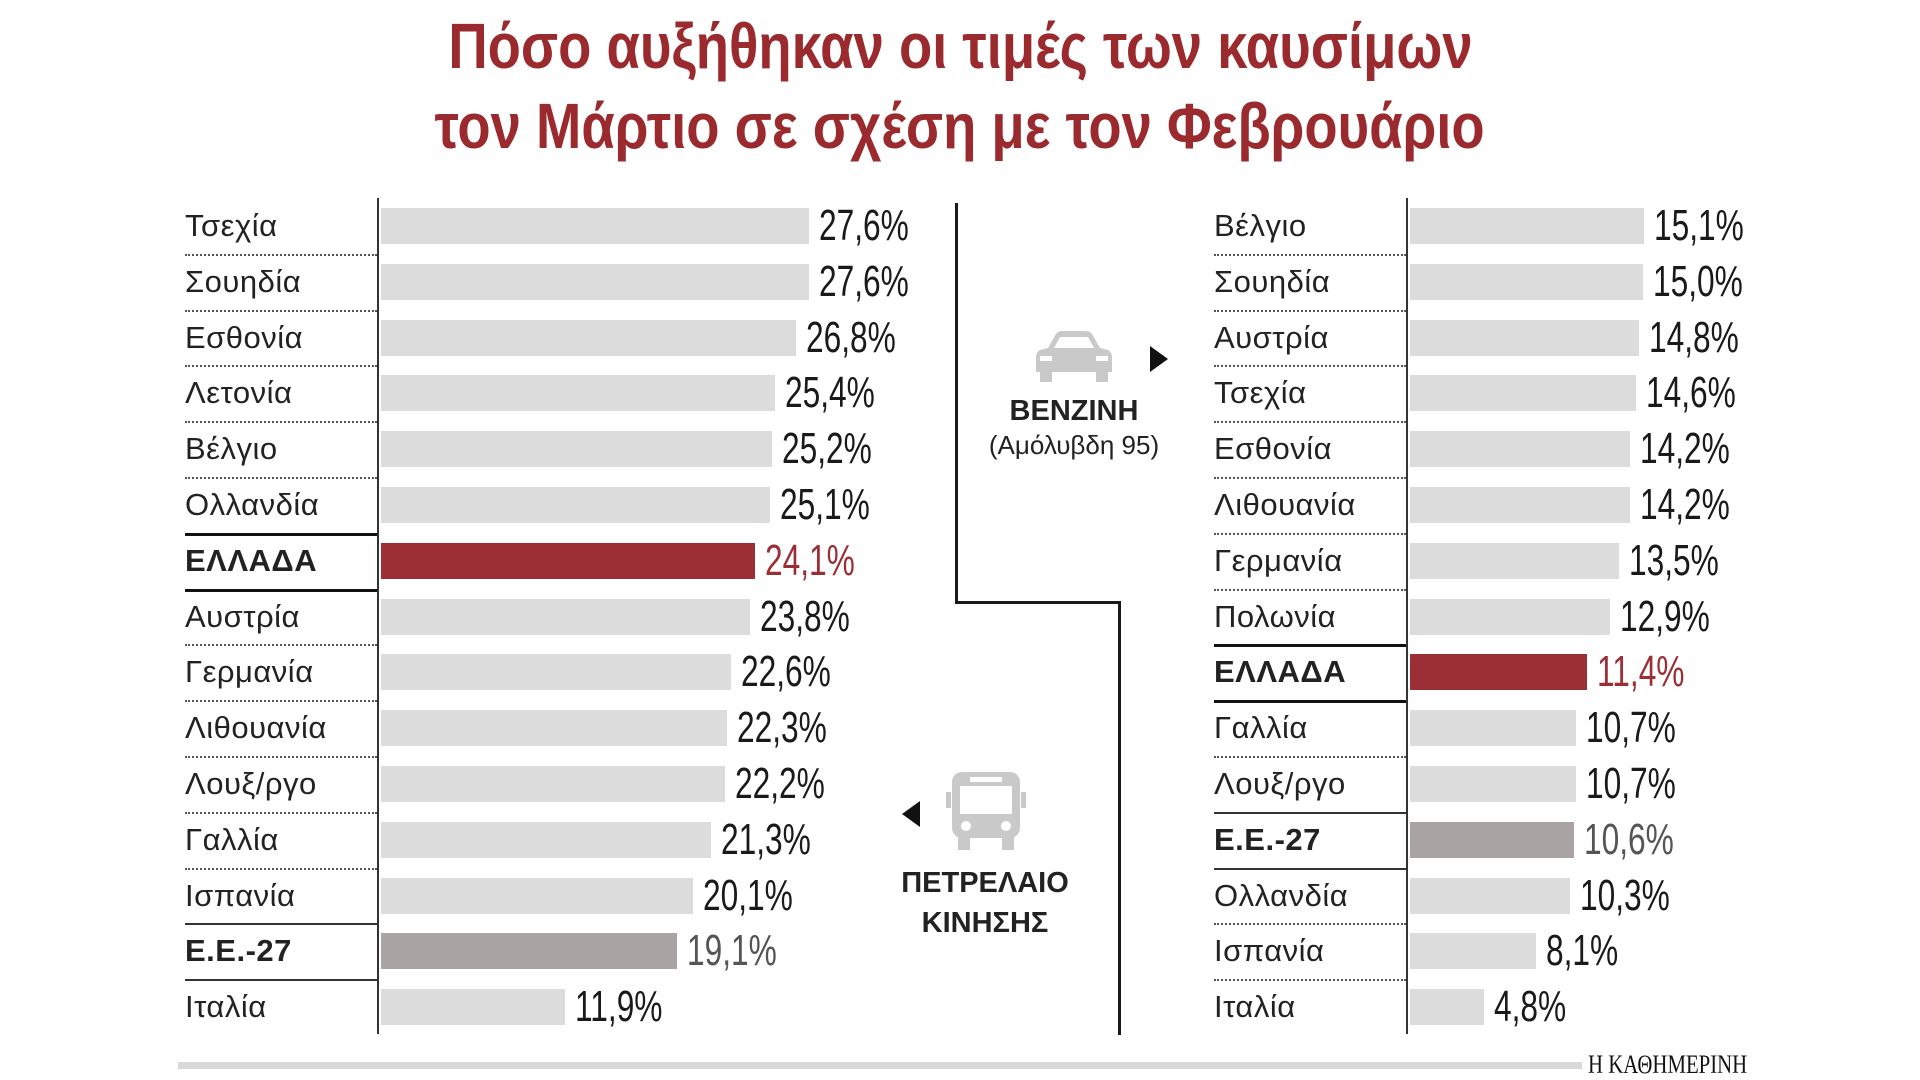  What do you see at coordinates (1267, 839) in the screenshot?
I see `category-label: Ε.Ε.-27` at bounding box center [1267, 839].